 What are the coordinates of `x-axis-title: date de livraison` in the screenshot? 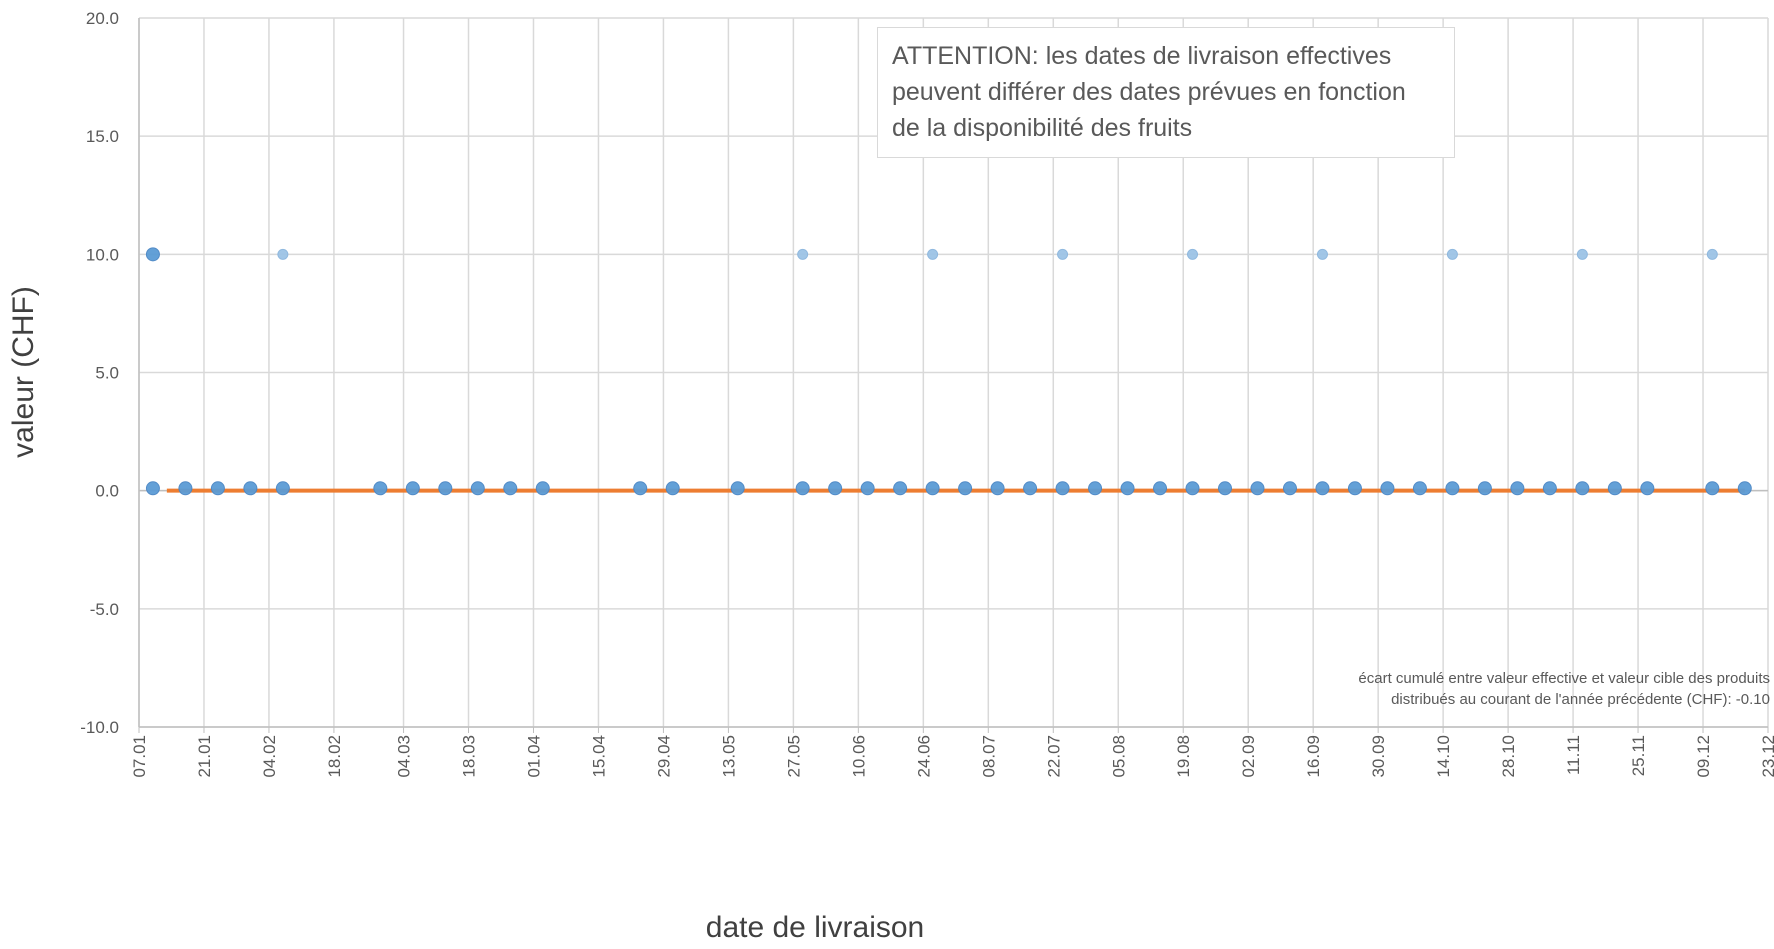 It's located at (815, 927).